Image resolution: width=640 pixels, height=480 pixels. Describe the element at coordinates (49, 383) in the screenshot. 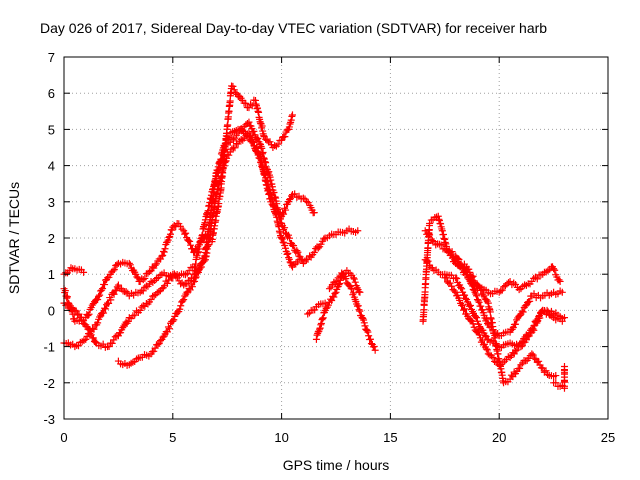

I see `y-tick-label: -2` at that location.